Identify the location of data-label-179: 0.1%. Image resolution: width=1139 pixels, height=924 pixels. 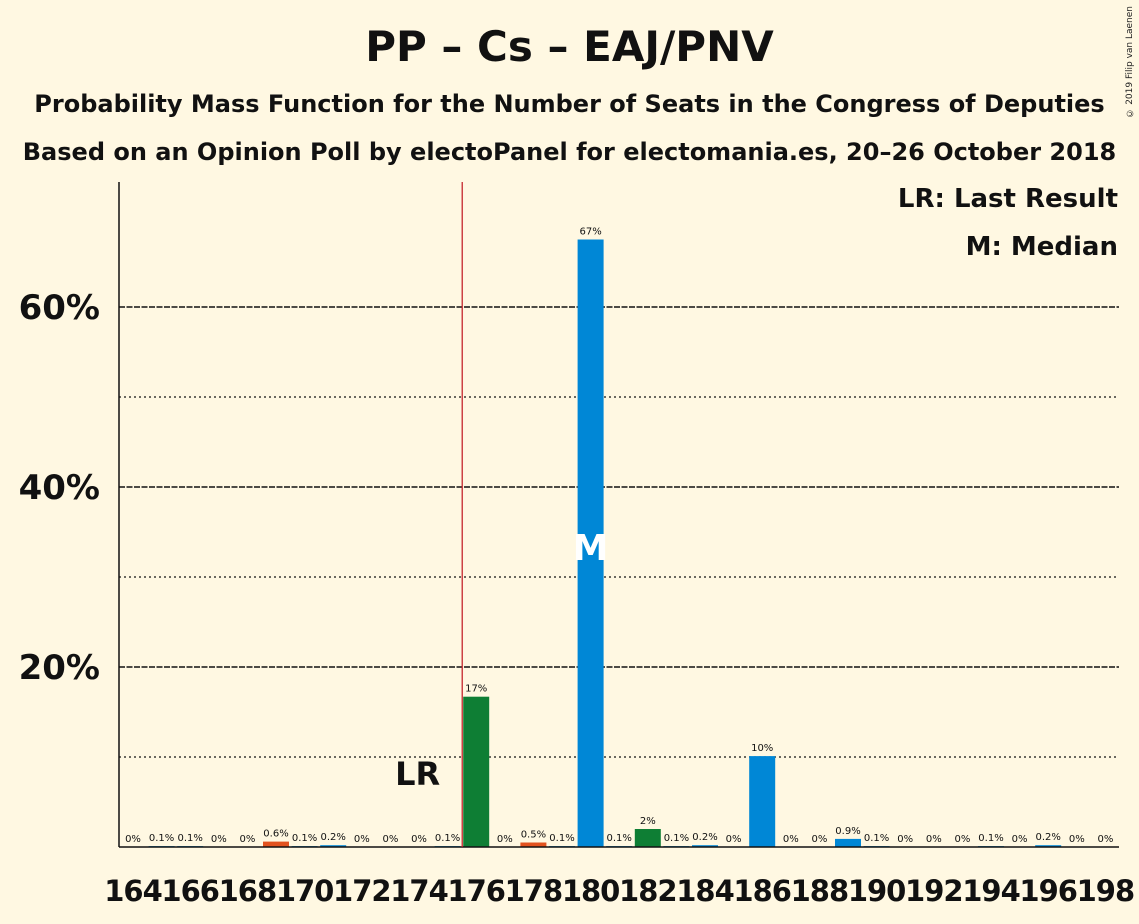
(561, 838).